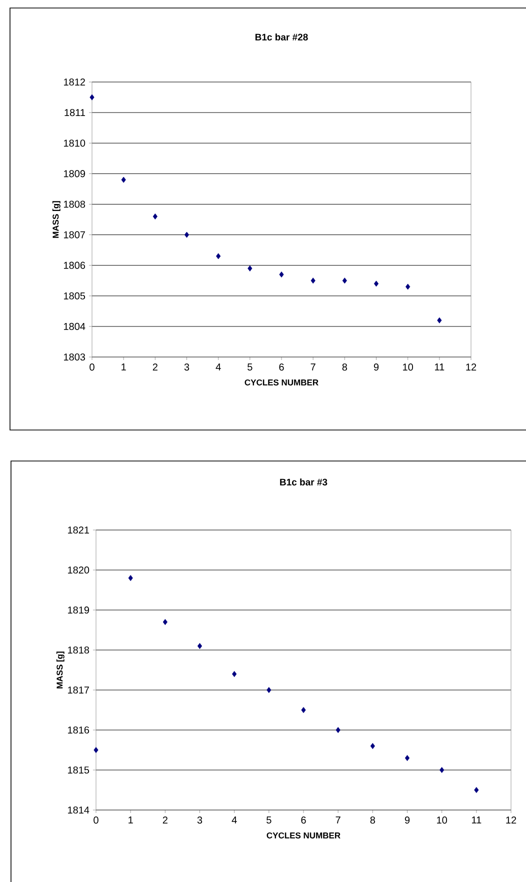  Describe the element at coordinates (79, 570) in the screenshot. I see `y-tick-label: 1820` at that location.